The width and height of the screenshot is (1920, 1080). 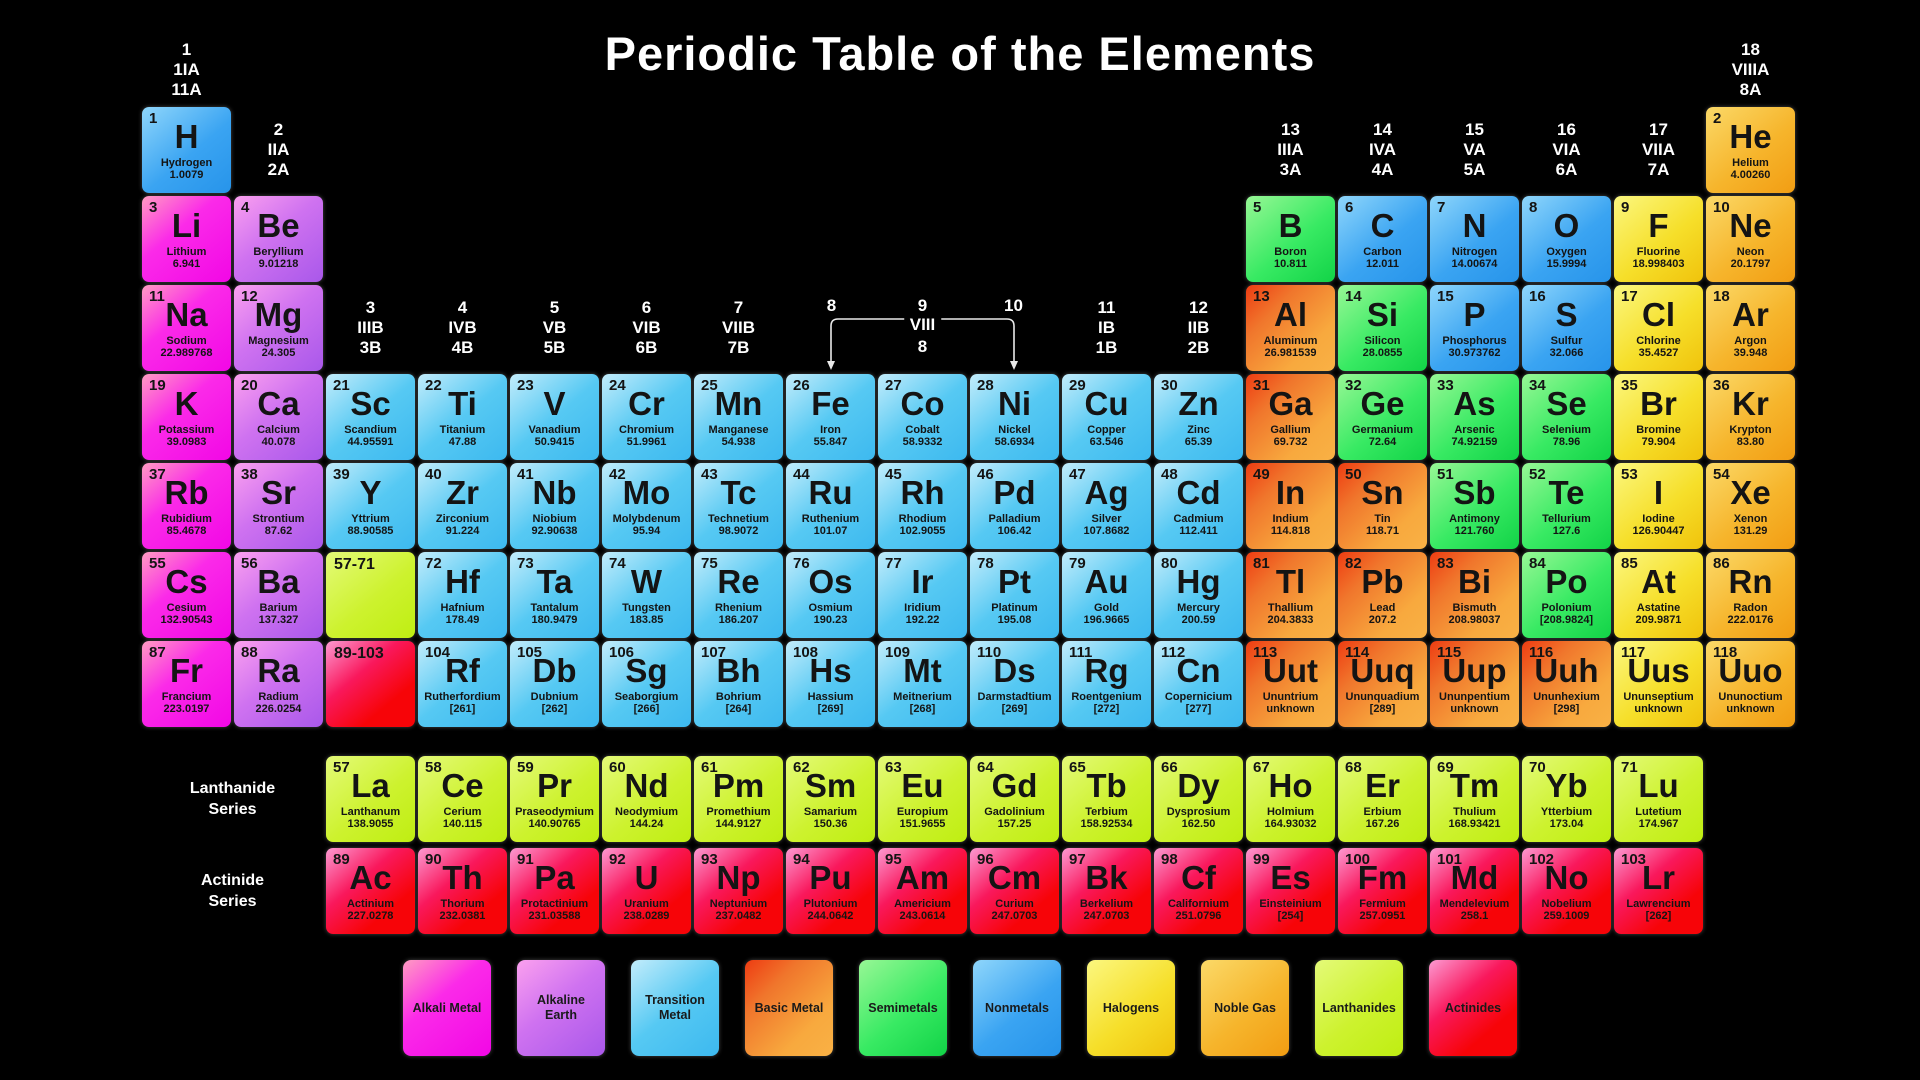 I want to click on element-cell-cs: 55 Cs Cesium 132.90543, so click(x=186, y=595).